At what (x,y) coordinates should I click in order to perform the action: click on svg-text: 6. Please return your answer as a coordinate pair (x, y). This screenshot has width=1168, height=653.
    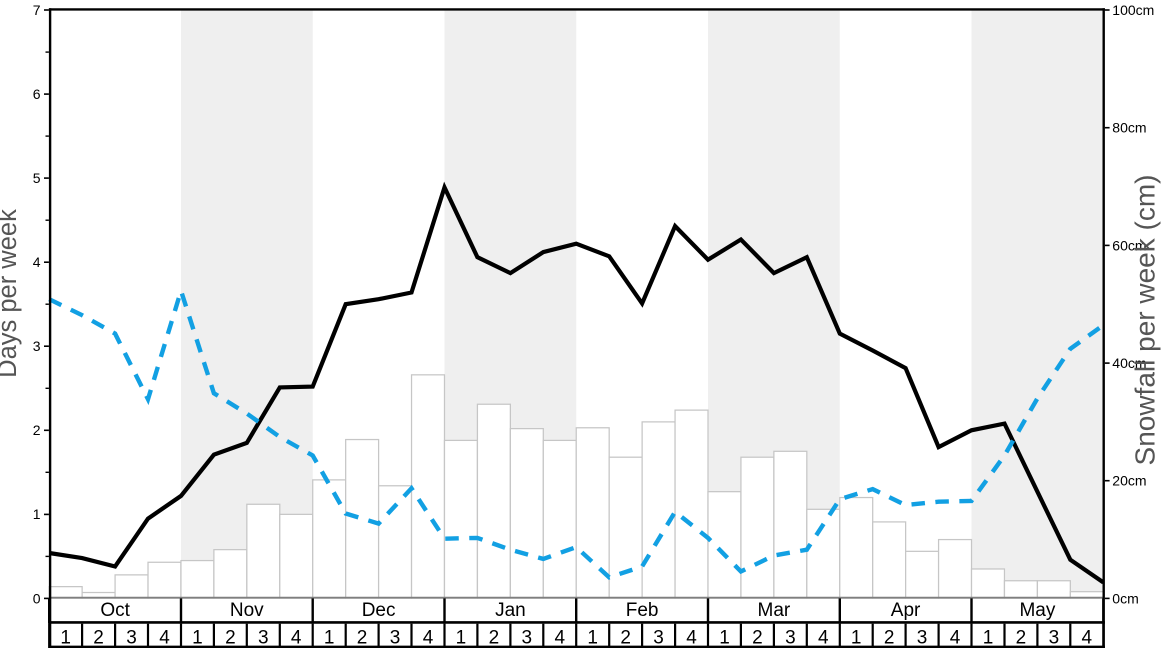
    Looking at the image, I should click on (37, 94).